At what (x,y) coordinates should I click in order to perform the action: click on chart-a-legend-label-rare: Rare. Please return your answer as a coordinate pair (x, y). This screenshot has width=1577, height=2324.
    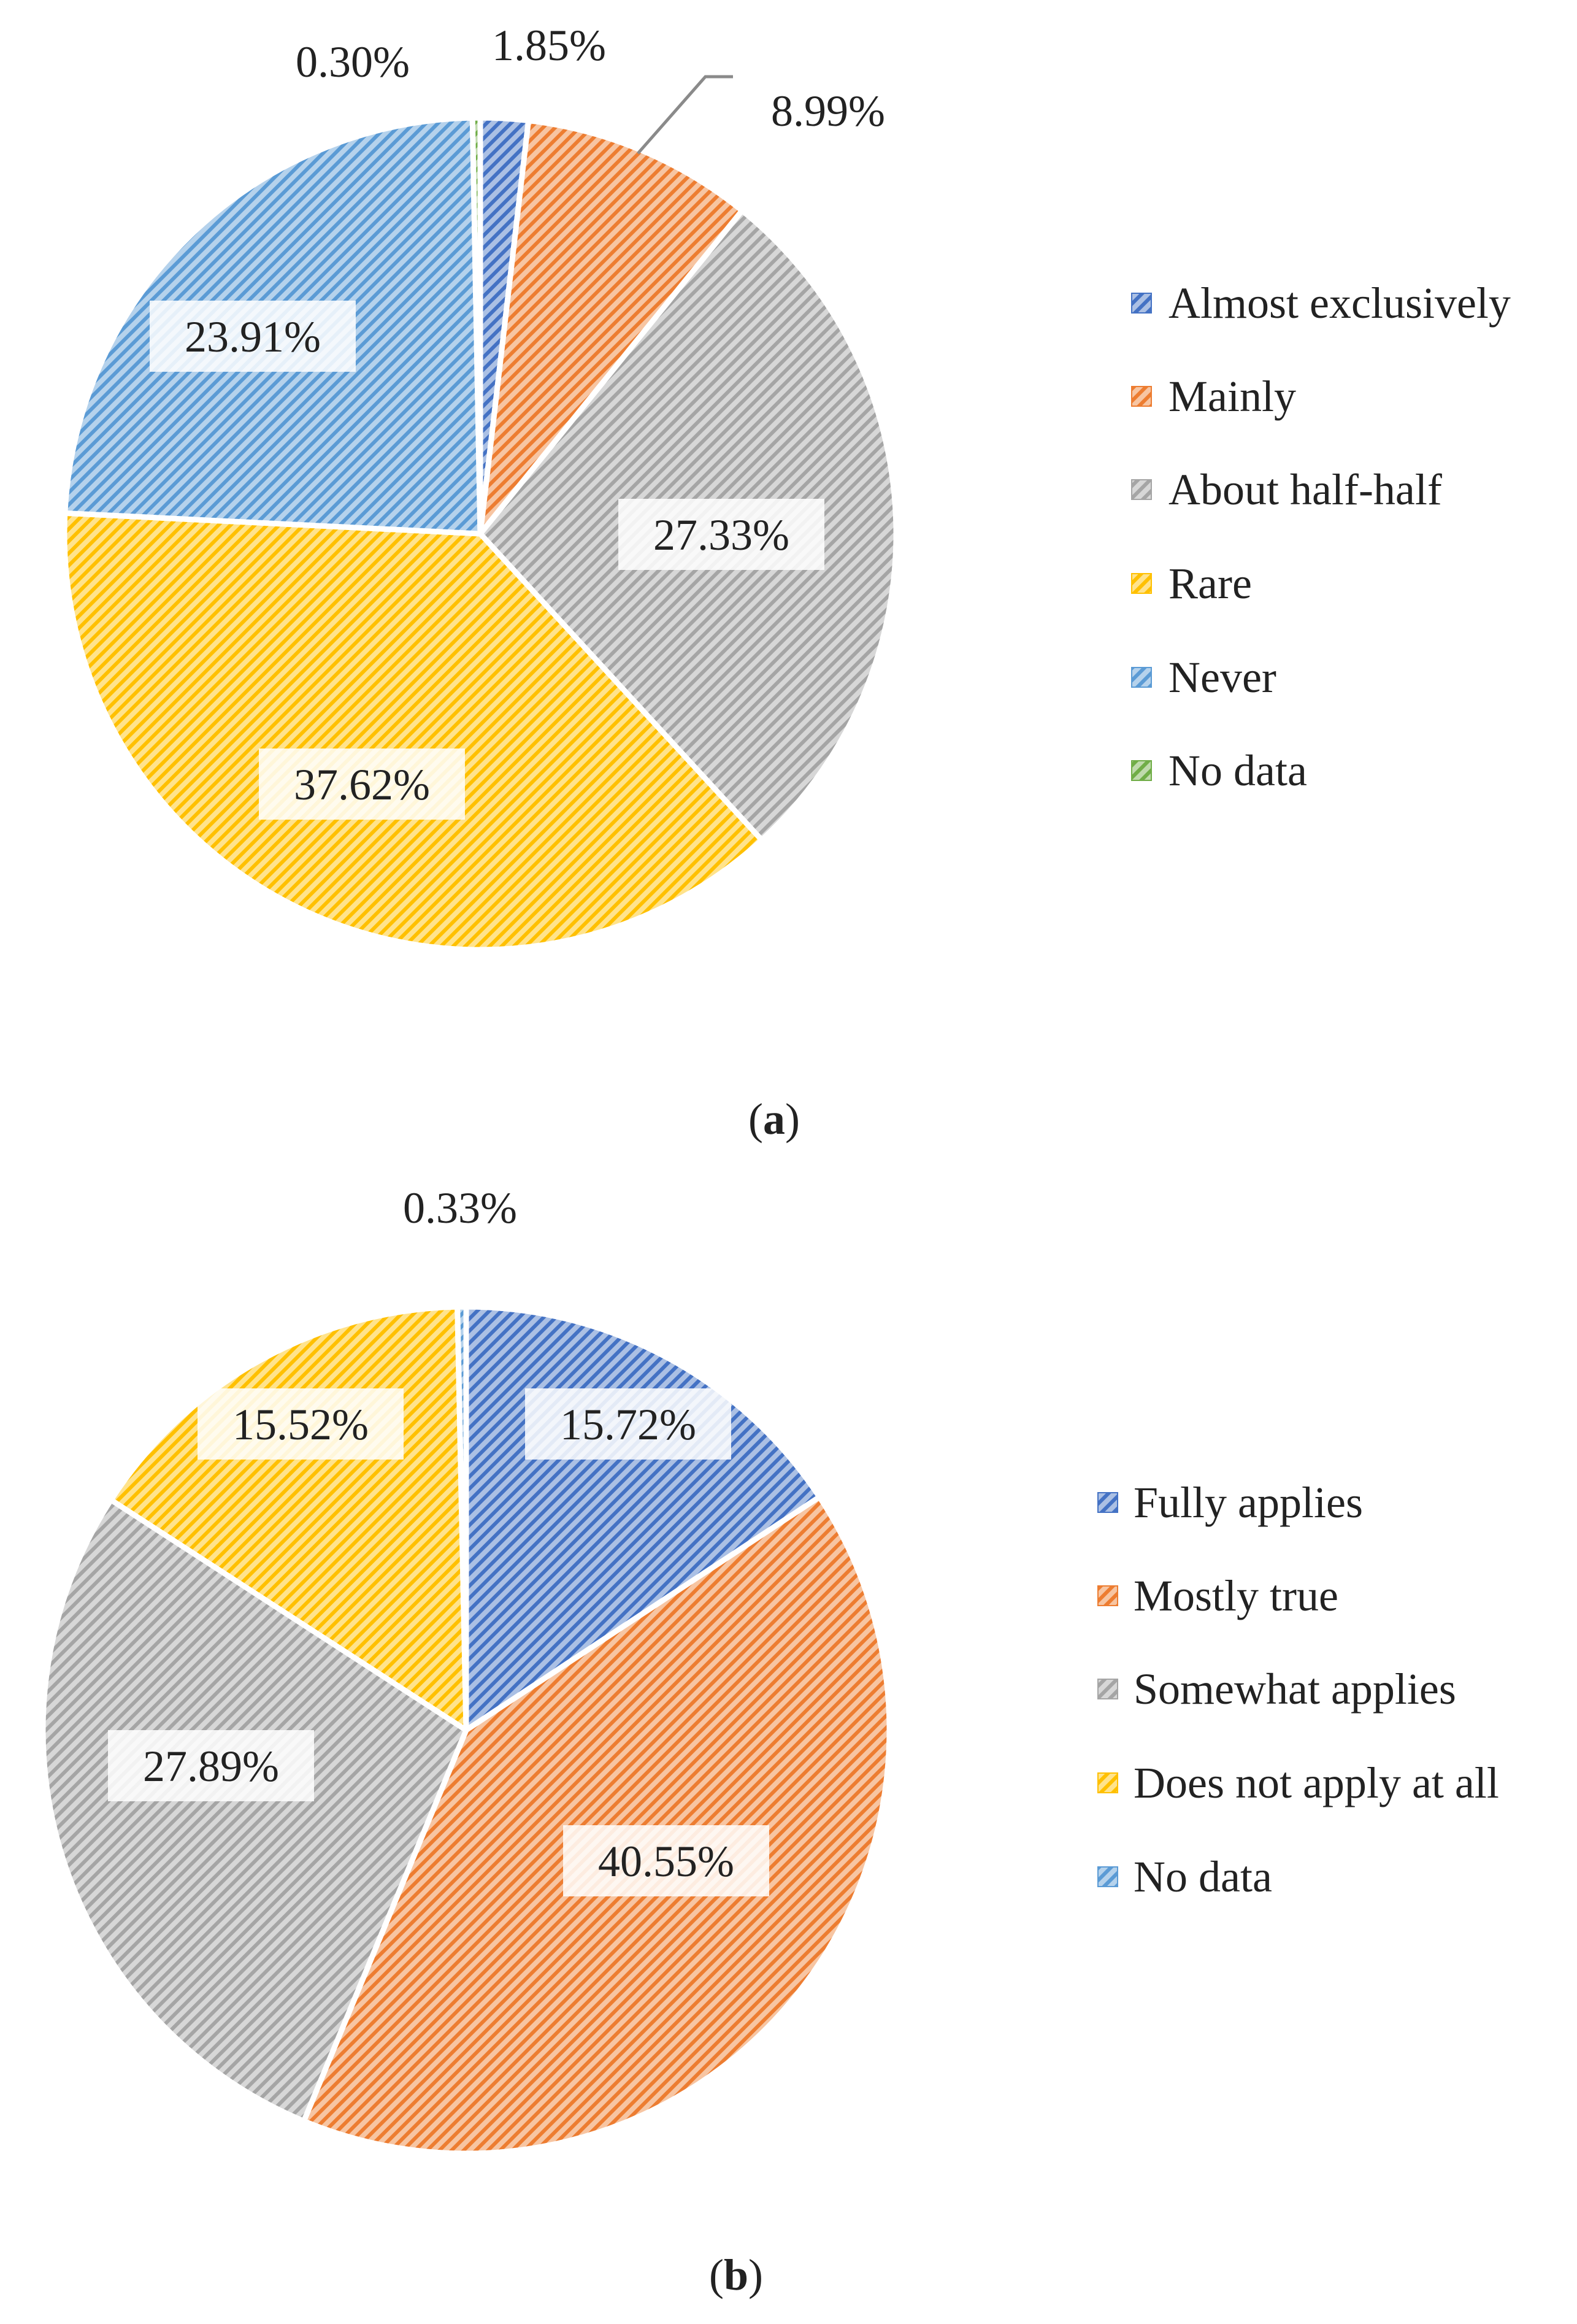
    Looking at the image, I should click on (1210, 583).